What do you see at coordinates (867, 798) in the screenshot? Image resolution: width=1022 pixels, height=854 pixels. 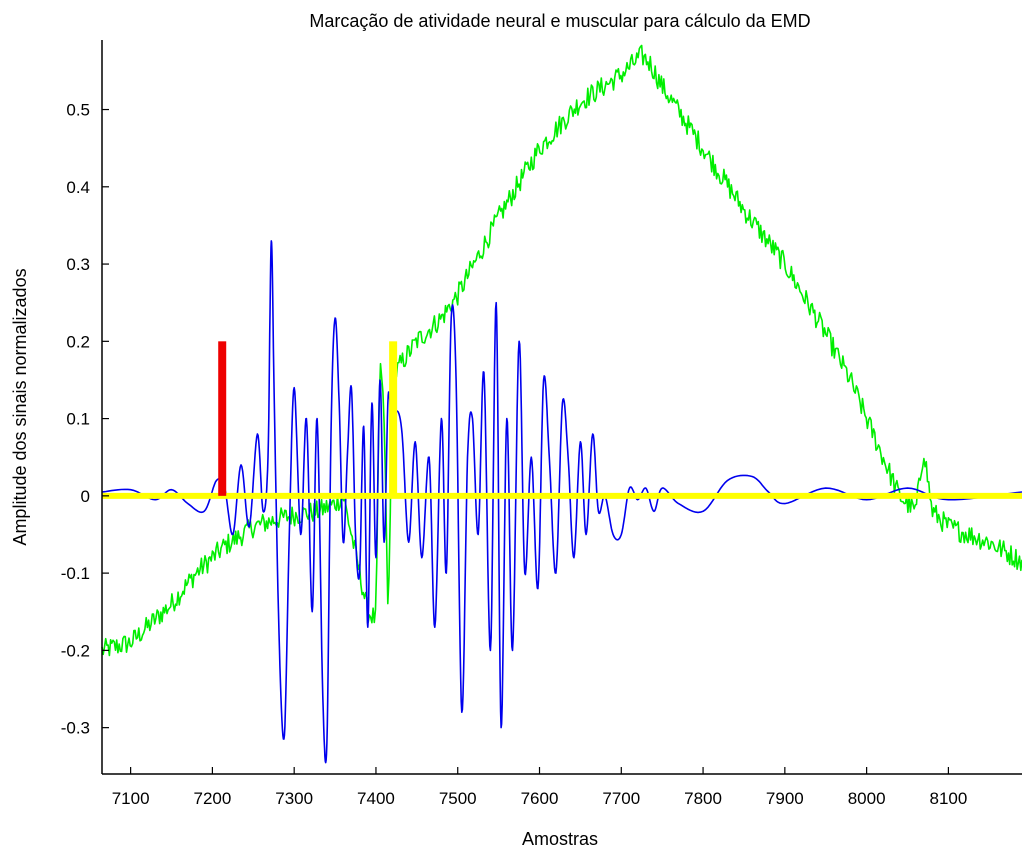 I see `x-tick-label: 8000` at bounding box center [867, 798].